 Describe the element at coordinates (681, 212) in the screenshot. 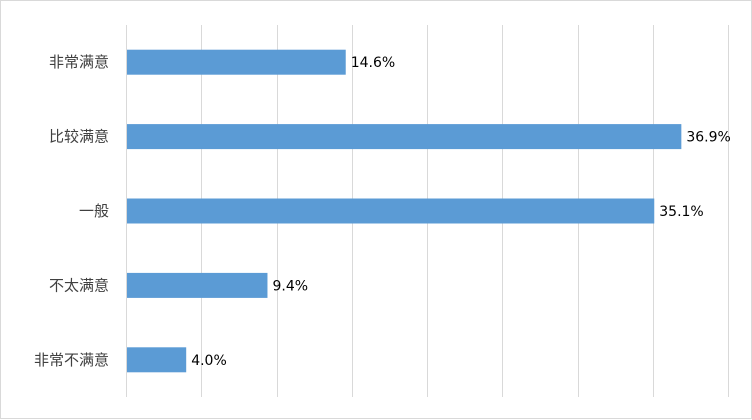

I see `data-label: 35.1%` at that location.